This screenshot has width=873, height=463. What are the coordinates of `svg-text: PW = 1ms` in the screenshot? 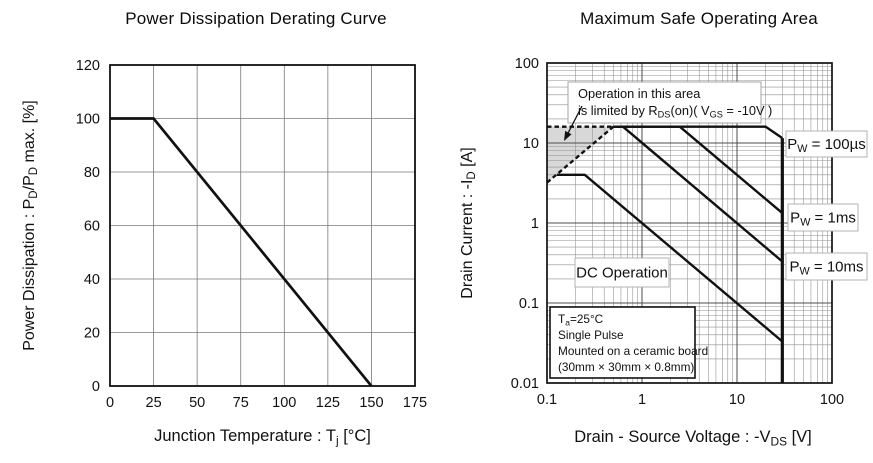 It's located at (823, 219).